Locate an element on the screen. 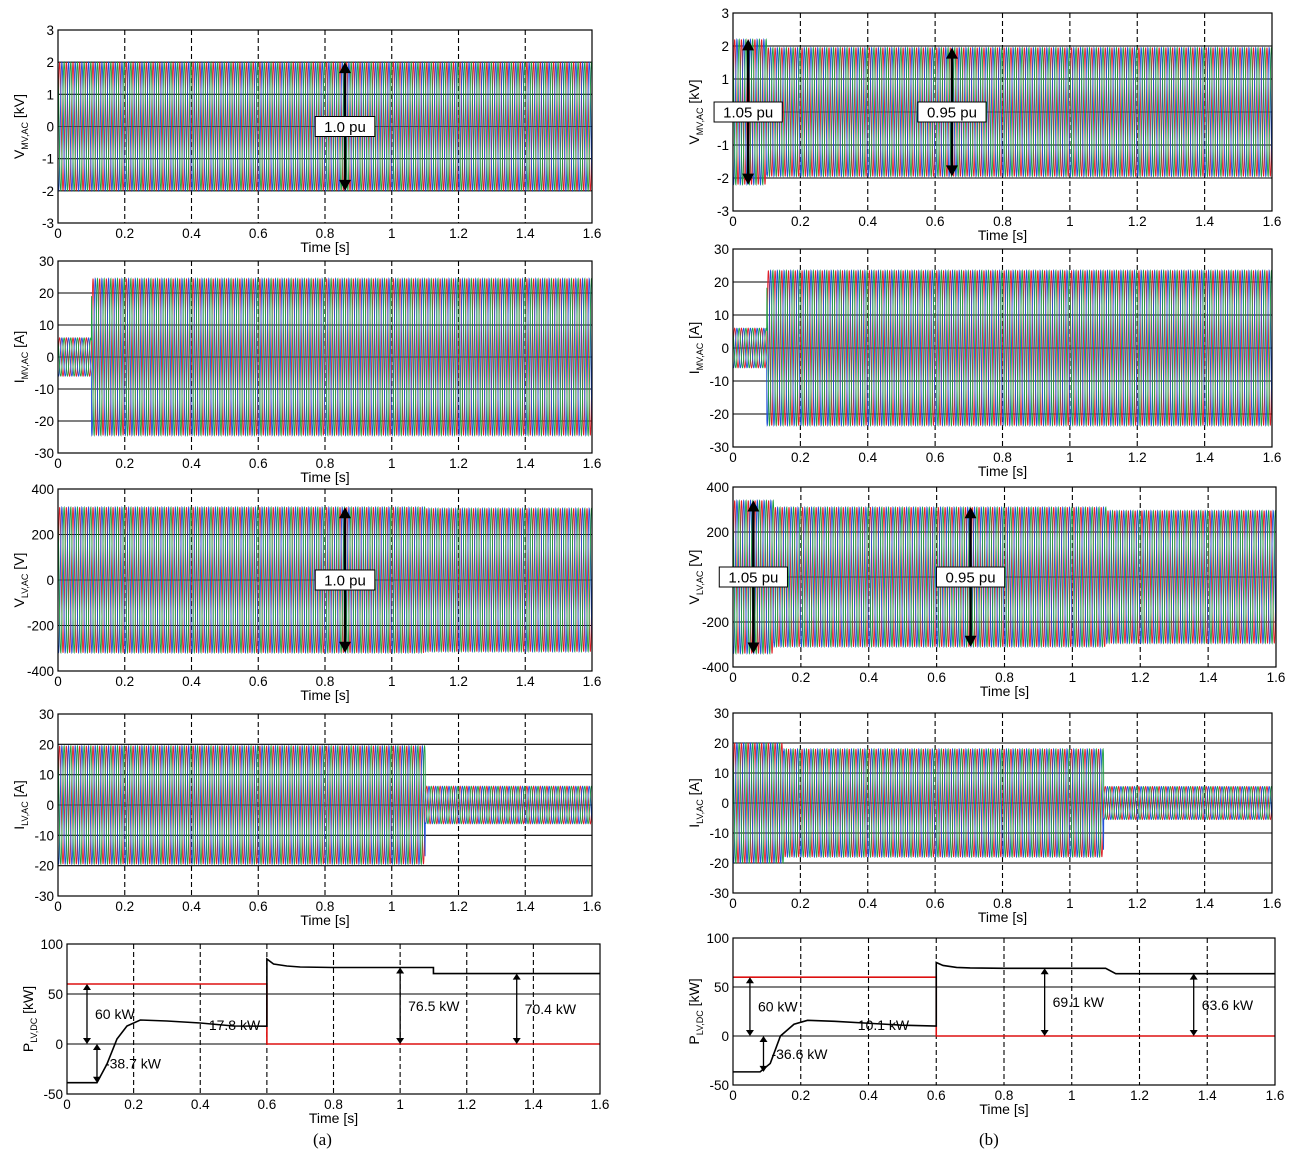 This screenshot has width=1294, height=1156. series-phase_b is located at coordinates (325, 580).